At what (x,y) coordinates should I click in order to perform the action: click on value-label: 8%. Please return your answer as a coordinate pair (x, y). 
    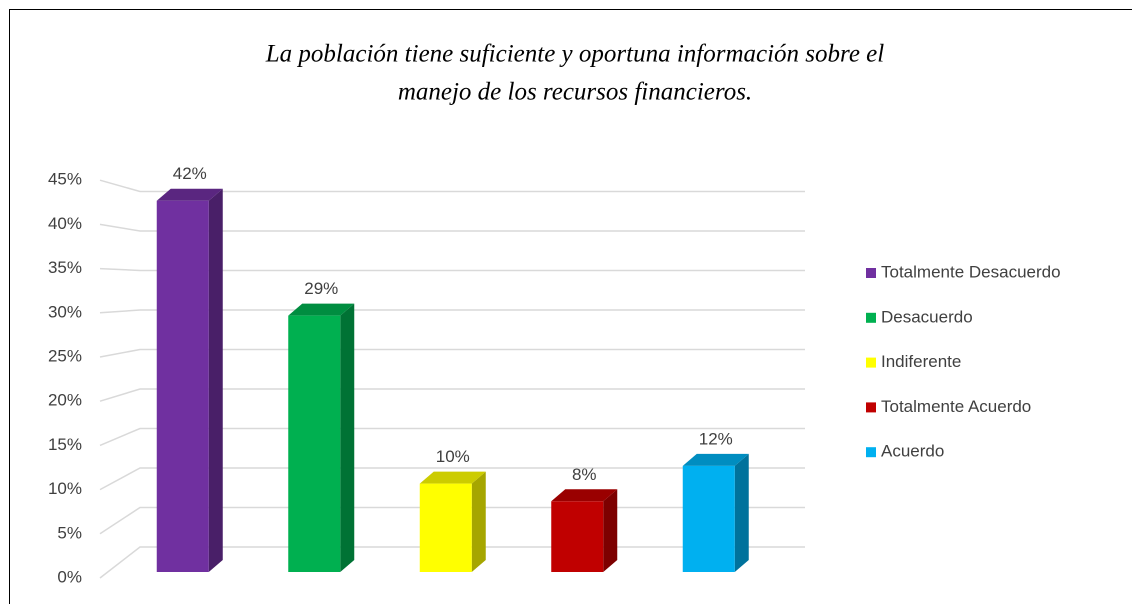
    Looking at the image, I should click on (584, 474).